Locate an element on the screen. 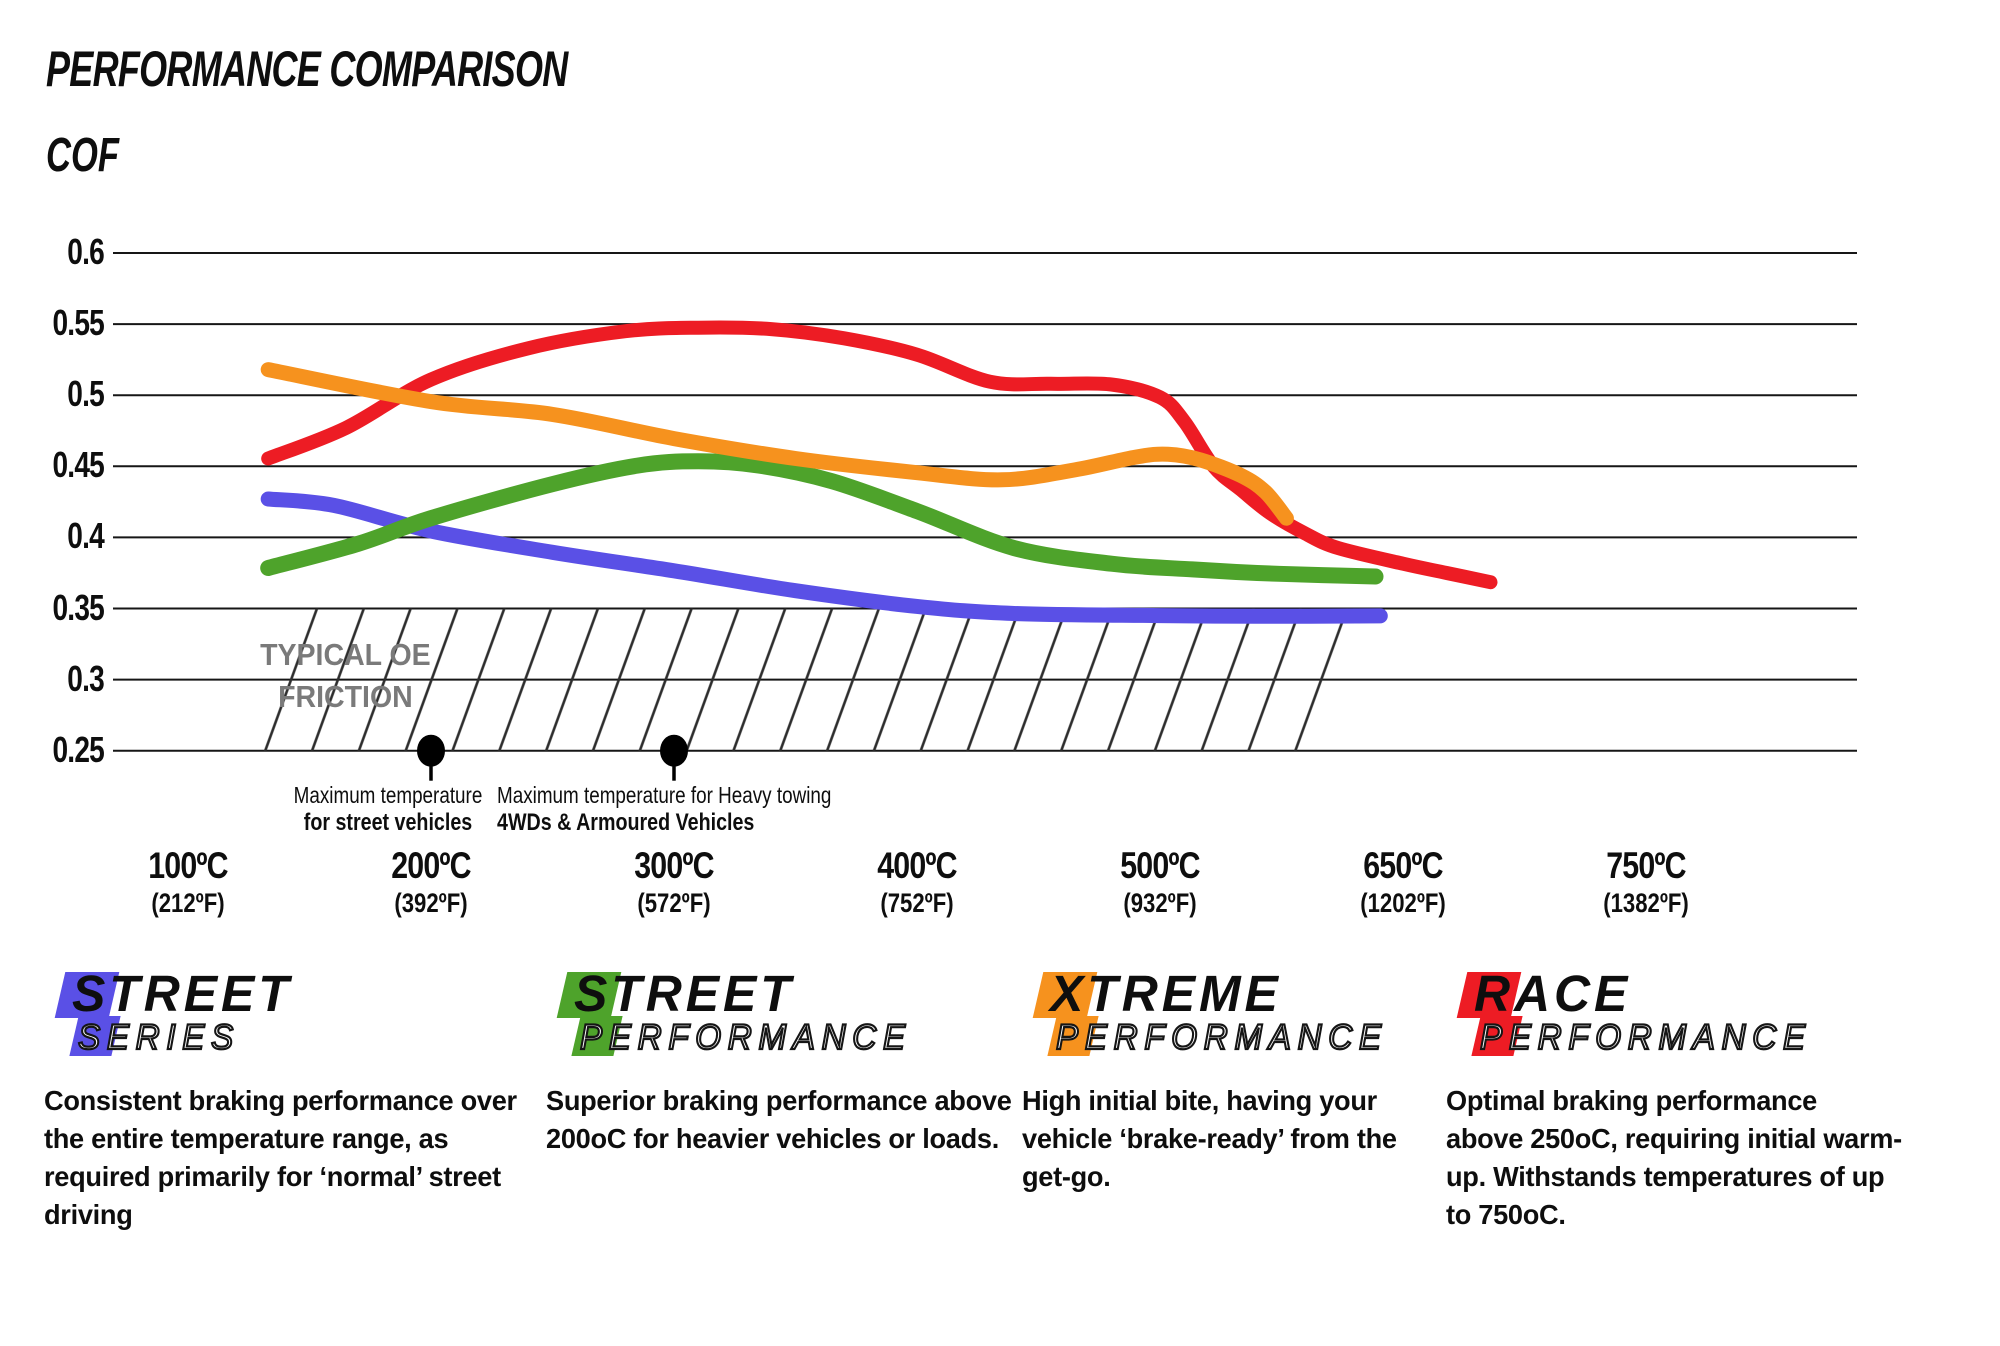 Image resolution: width=2000 pixels, height=1346 pixels. x-tick-fahrenheit: (212ºF) is located at coordinates (188, 903).